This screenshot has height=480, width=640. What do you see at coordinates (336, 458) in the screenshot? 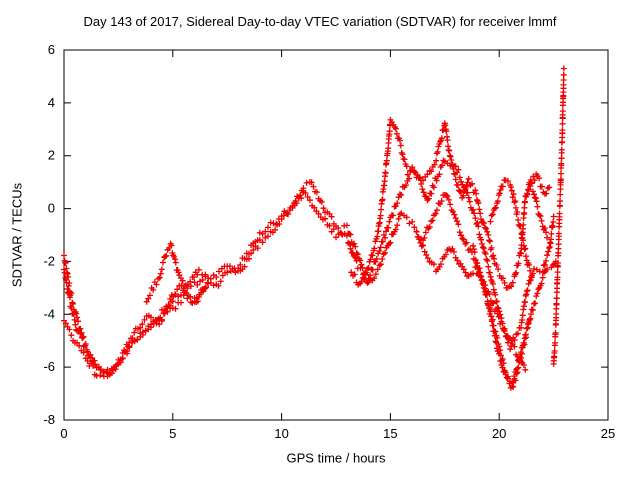
I see `x-axis-title: GPS time / hours` at bounding box center [336, 458].